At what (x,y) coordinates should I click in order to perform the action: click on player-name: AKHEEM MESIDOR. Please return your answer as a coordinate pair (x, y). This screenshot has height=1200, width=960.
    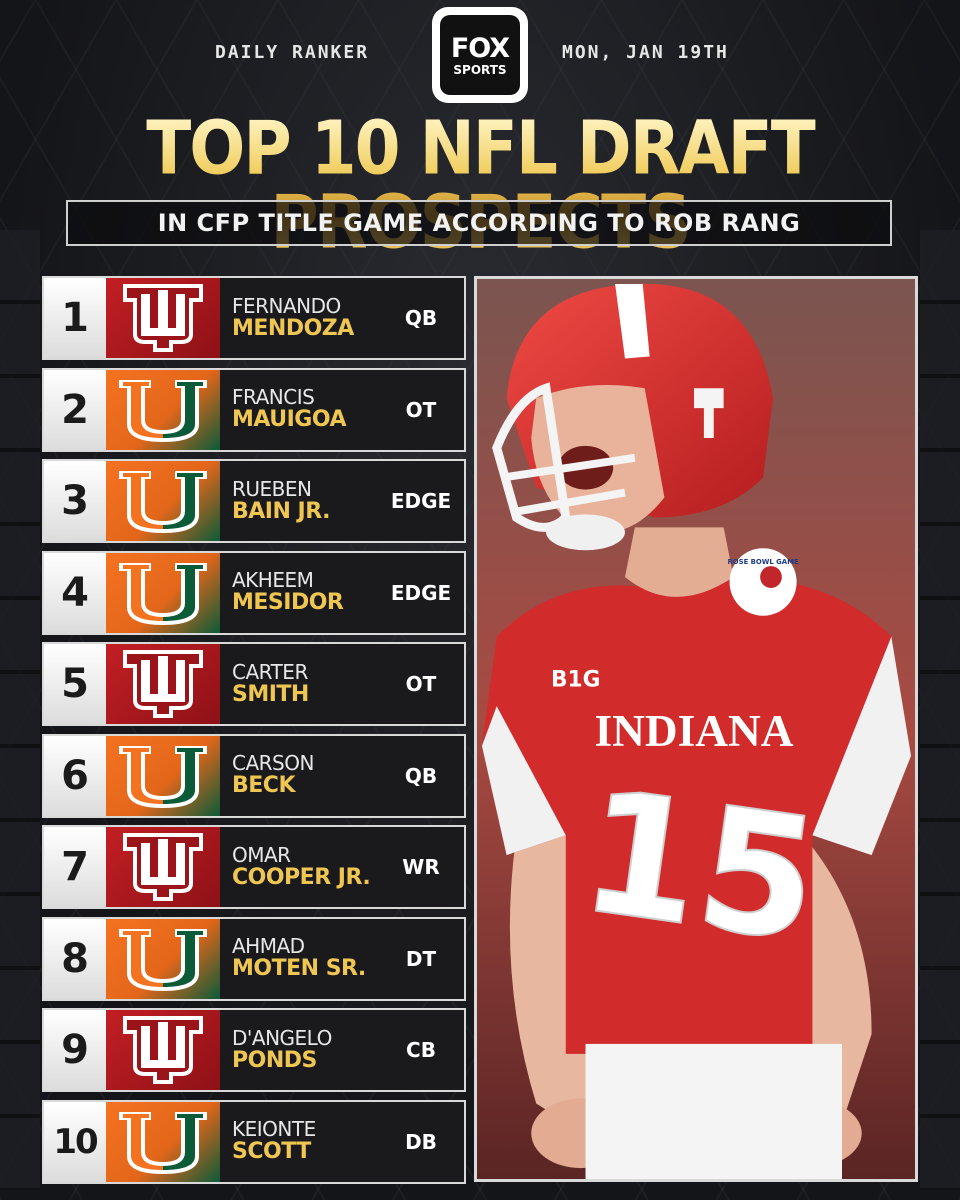
    Looking at the image, I should click on (299, 593).